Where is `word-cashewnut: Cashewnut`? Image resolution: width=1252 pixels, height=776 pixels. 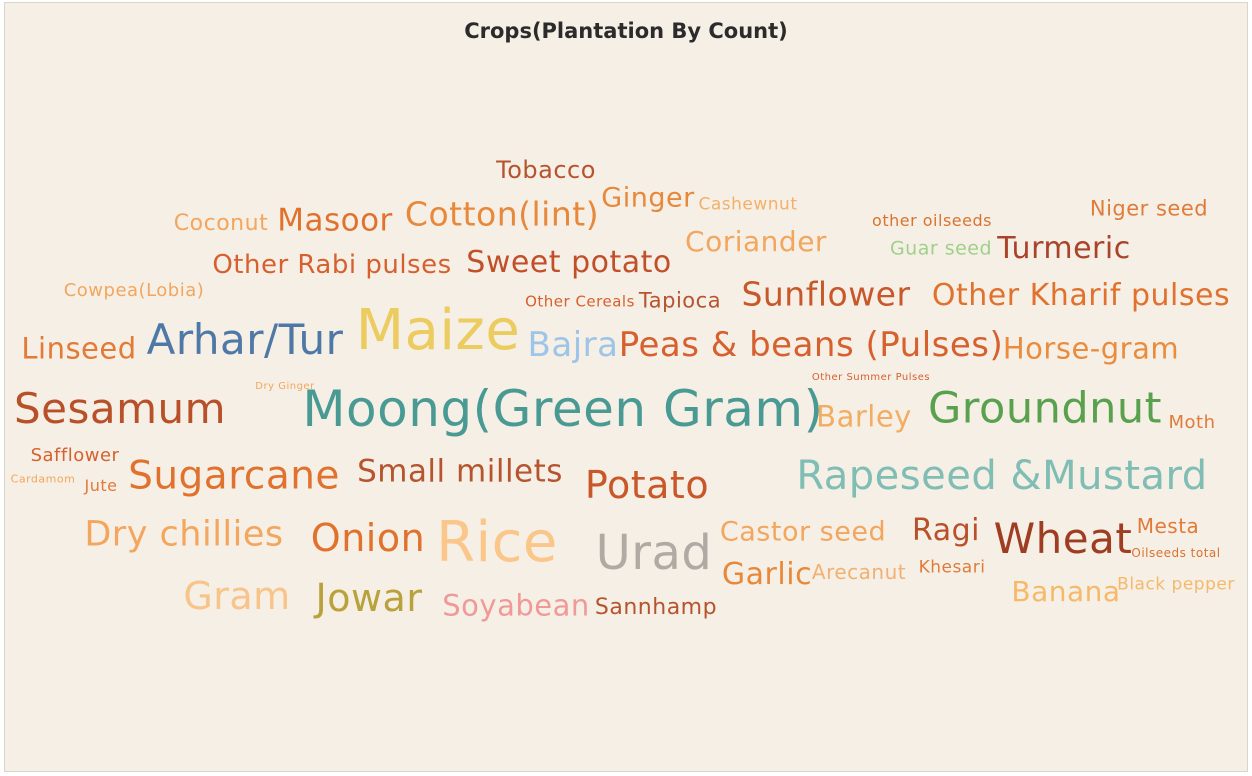
word-cashewnut: Cashewnut is located at coordinates (748, 204).